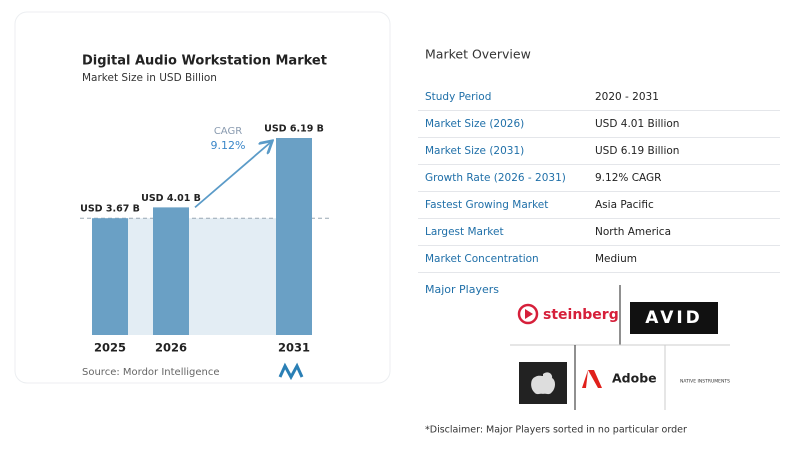  Describe the element at coordinates (294, 348) in the screenshot. I see `x-tick-label: 2031` at that location.